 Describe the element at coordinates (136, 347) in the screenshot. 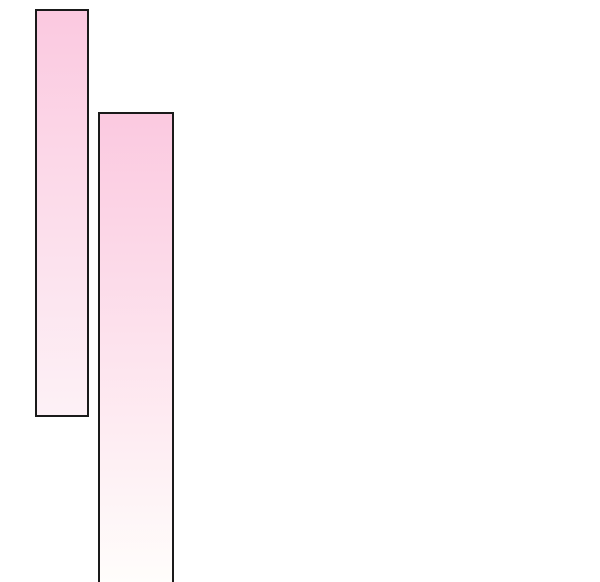

I see `right-comic-panel` at that location.